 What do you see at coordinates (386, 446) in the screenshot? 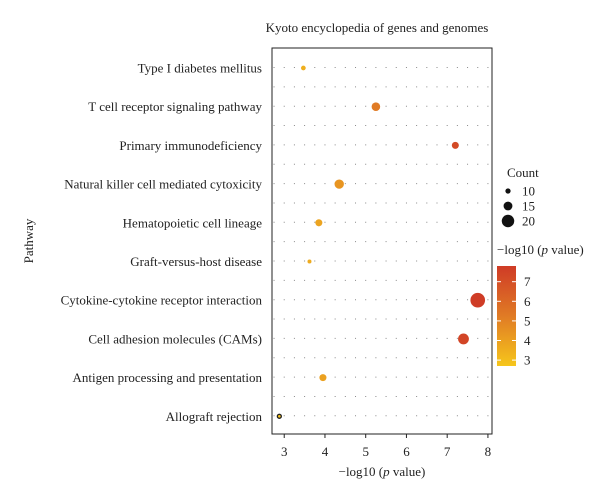
I see `x-tick-labels: 3 4 5 6 7 8` at bounding box center [386, 446].